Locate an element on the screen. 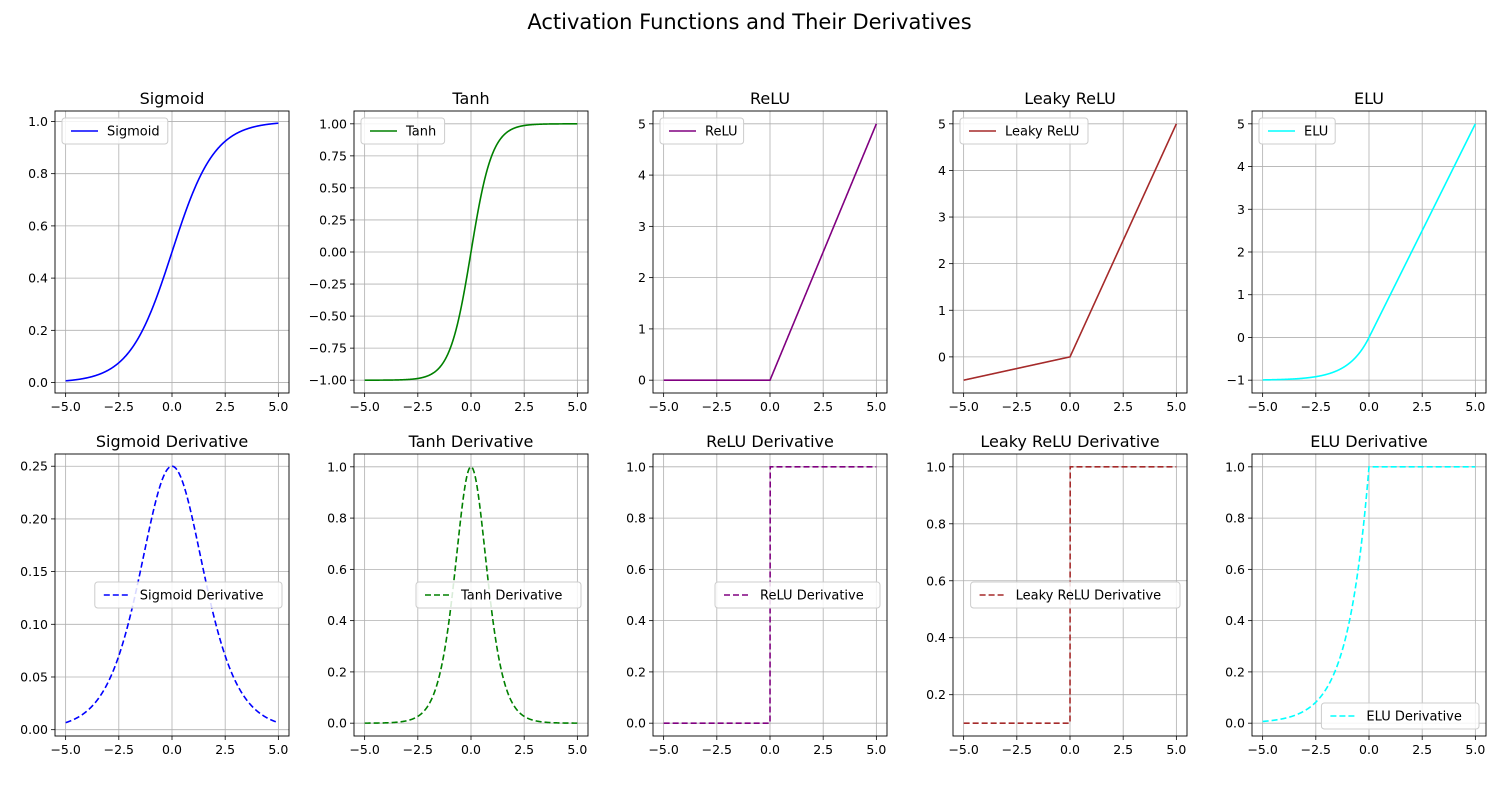 The width and height of the screenshot is (1499, 799). y-tick-label: 1.00 is located at coordinates (333, 123).